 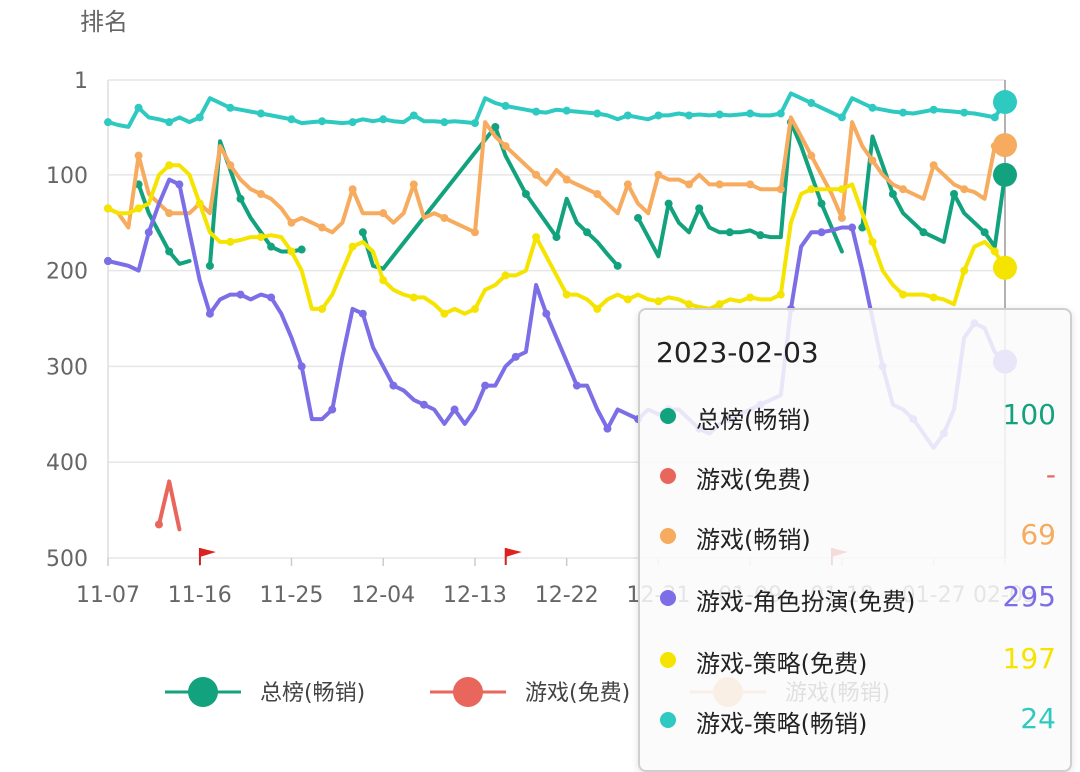 I want to click on tooltip-row: 游戏(畅销) 69, so click(x=856, y=536).